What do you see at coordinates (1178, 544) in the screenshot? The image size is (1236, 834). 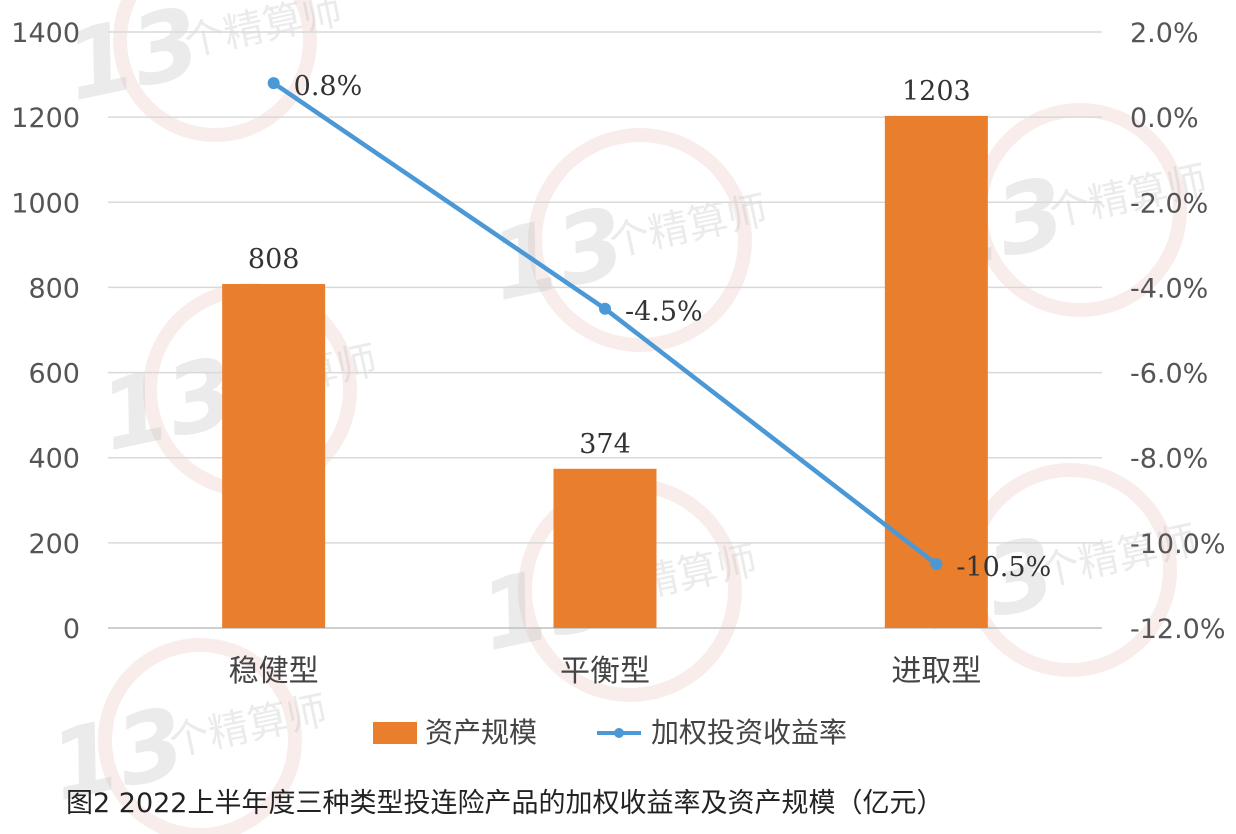 I see `right-tick-label: -10.0%` at bounding box center [1178, 544].